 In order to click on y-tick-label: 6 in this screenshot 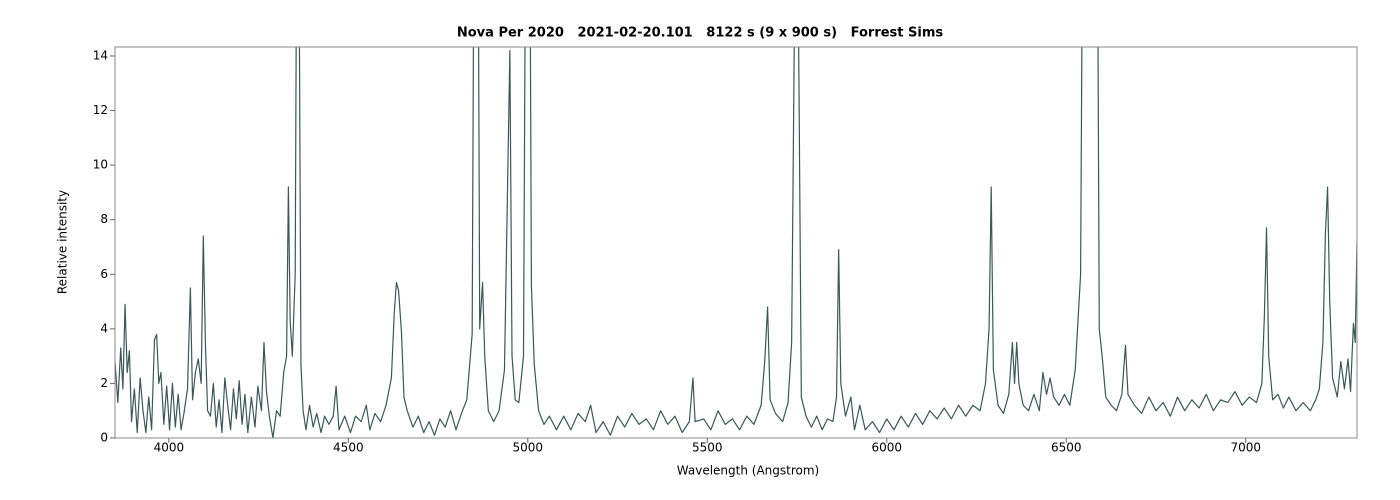, I will do `click(104, 274)`.